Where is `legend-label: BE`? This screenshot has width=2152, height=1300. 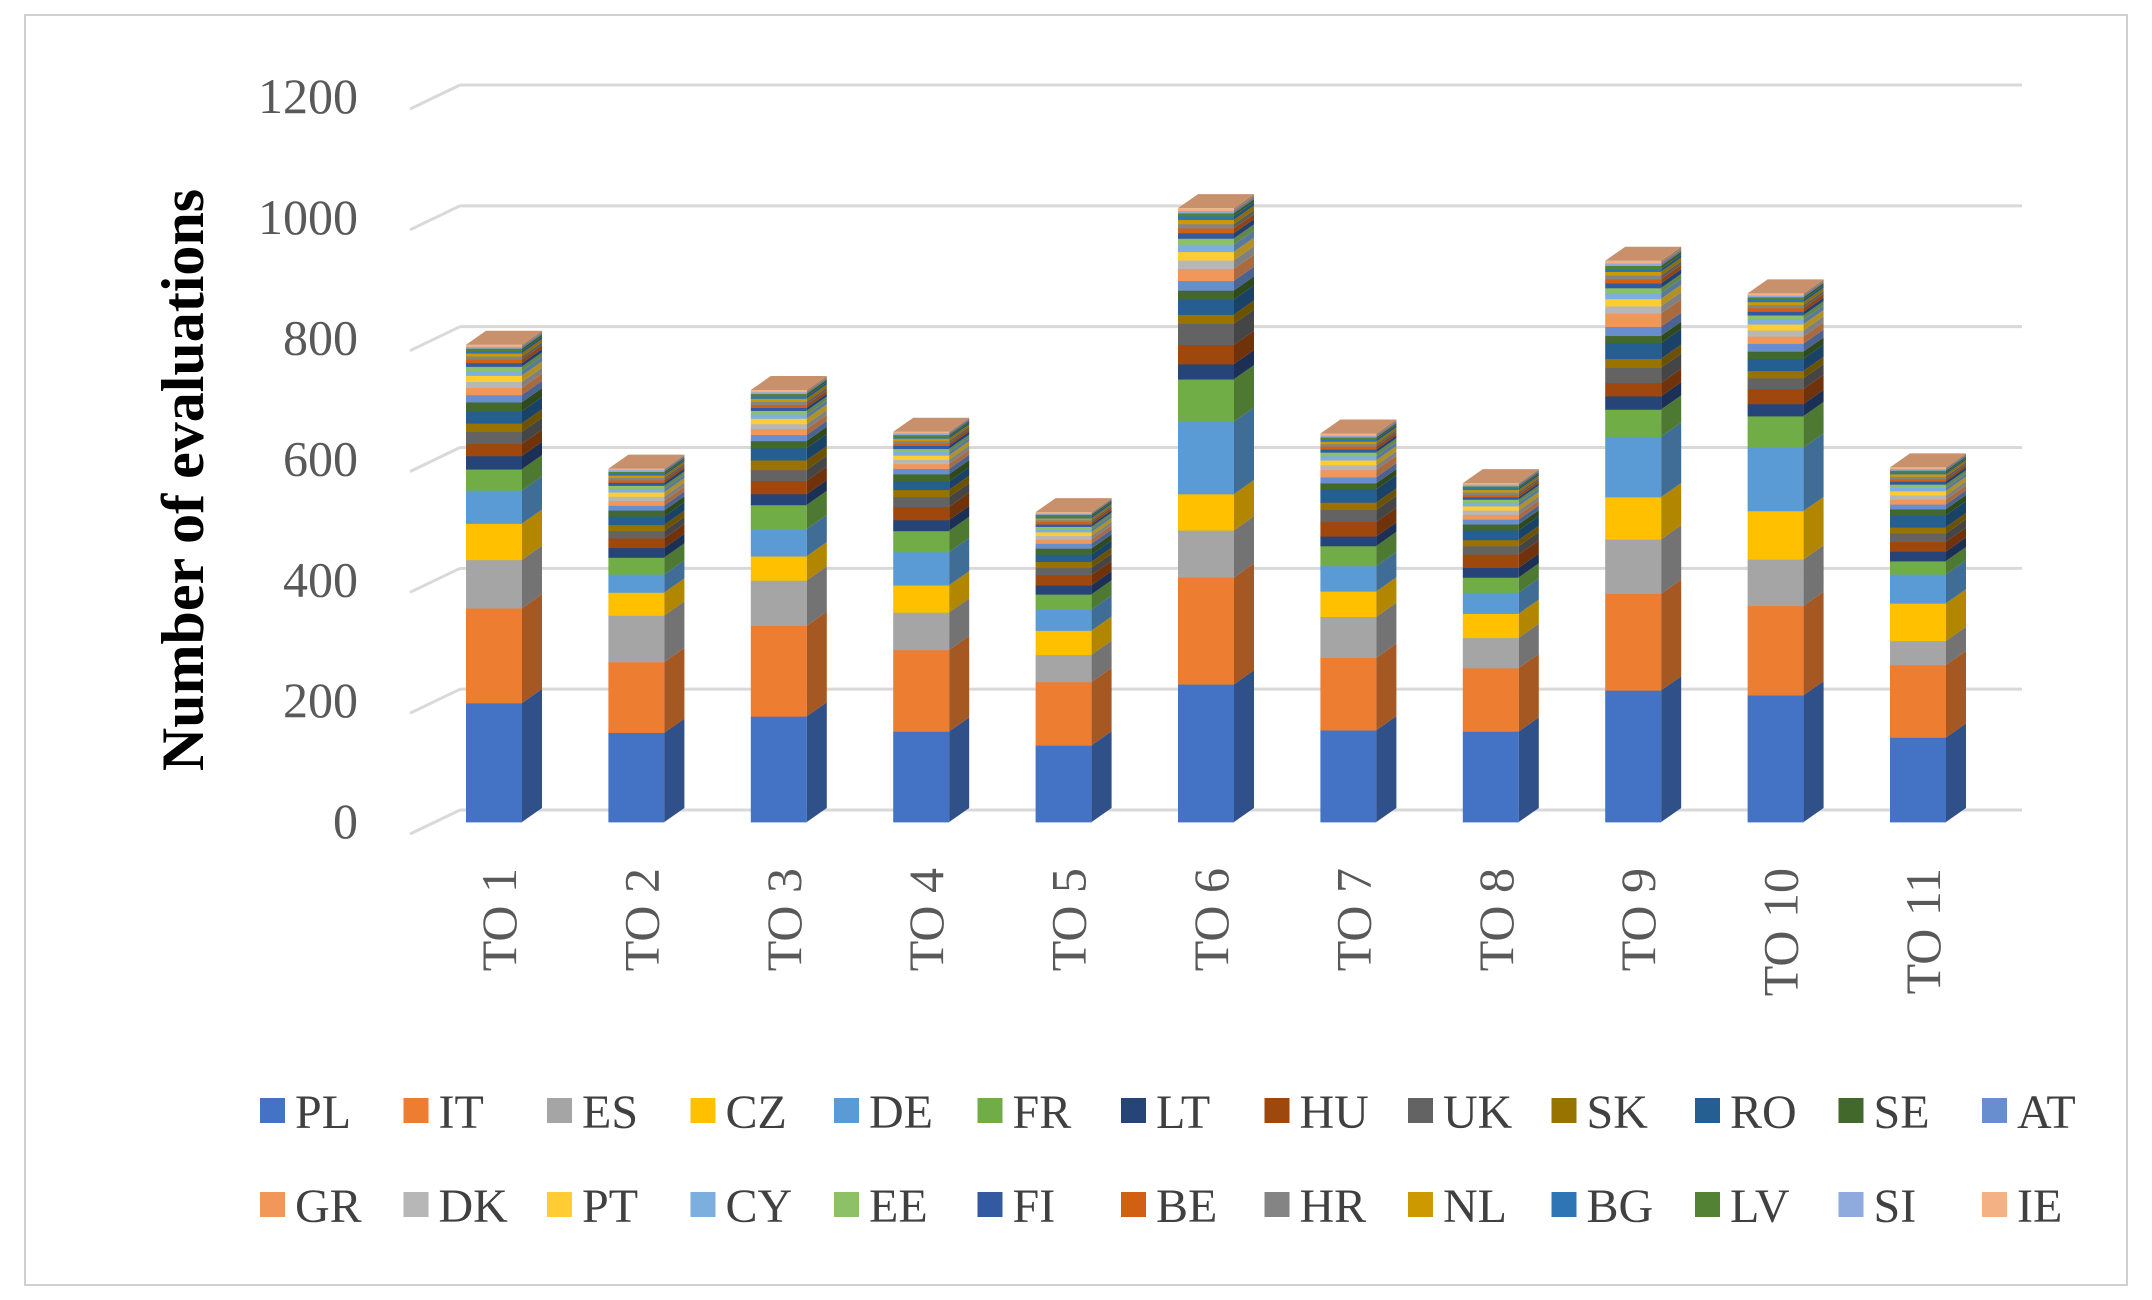
legend-label: BE is located at coordinates (1186, 1206).